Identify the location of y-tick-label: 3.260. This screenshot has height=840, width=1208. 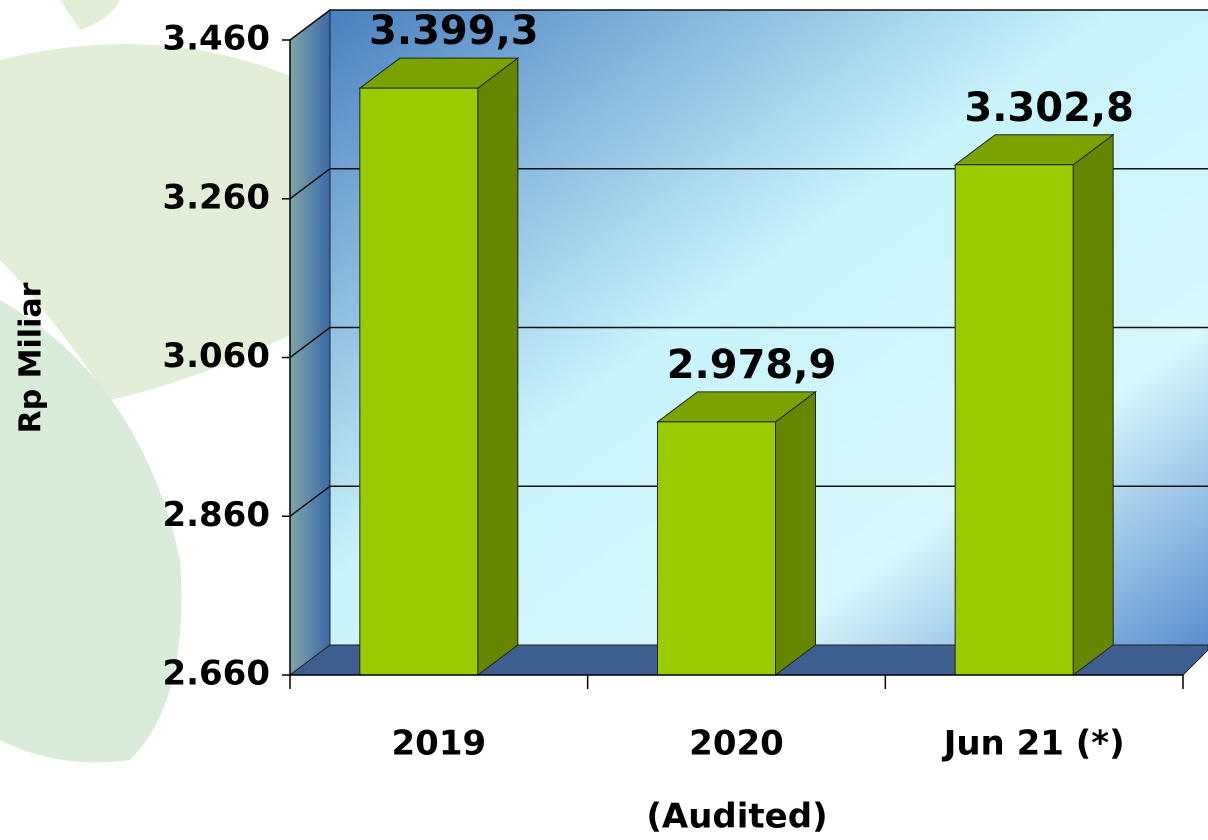
(216, 197).